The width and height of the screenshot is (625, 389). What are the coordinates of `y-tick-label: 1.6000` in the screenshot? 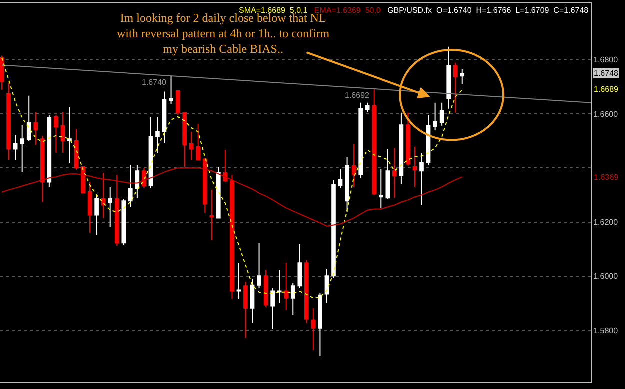 It's located at (606, 277).